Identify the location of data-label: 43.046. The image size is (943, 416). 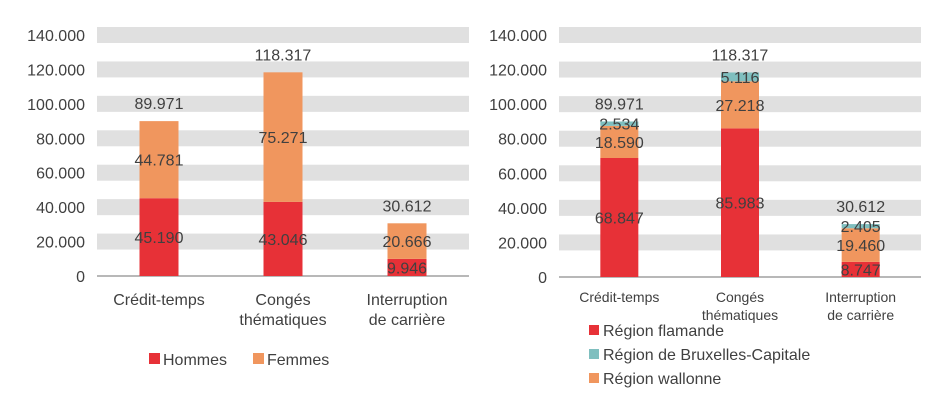
(283, 240).